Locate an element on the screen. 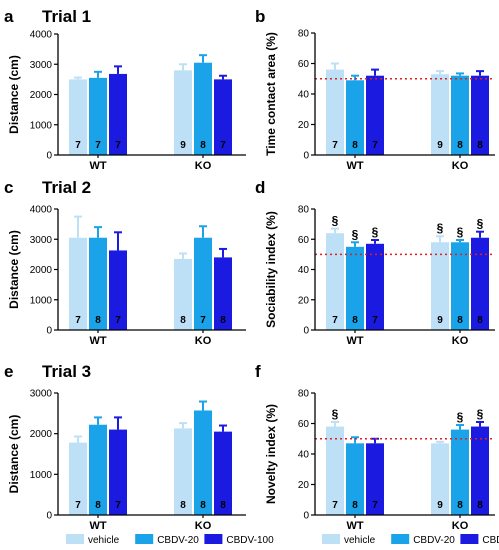 This screenshot has width=499, height=550. legend-label: vehicle is located at coordinates (360, 540).